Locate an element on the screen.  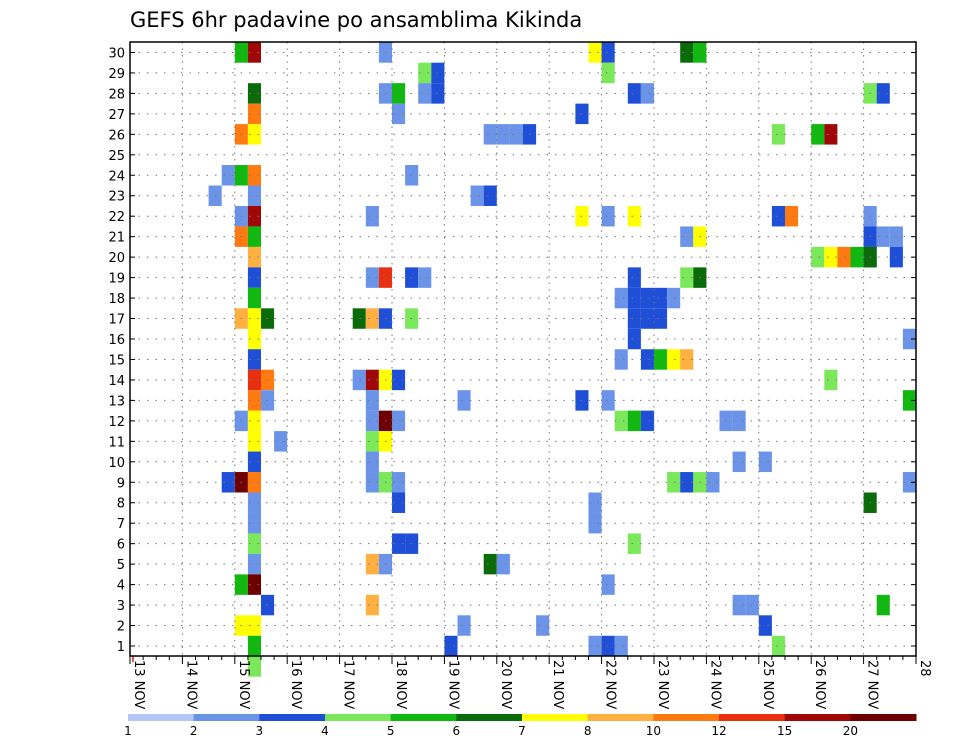
colorbar-label: 8 is located at coordinates (588, 731).